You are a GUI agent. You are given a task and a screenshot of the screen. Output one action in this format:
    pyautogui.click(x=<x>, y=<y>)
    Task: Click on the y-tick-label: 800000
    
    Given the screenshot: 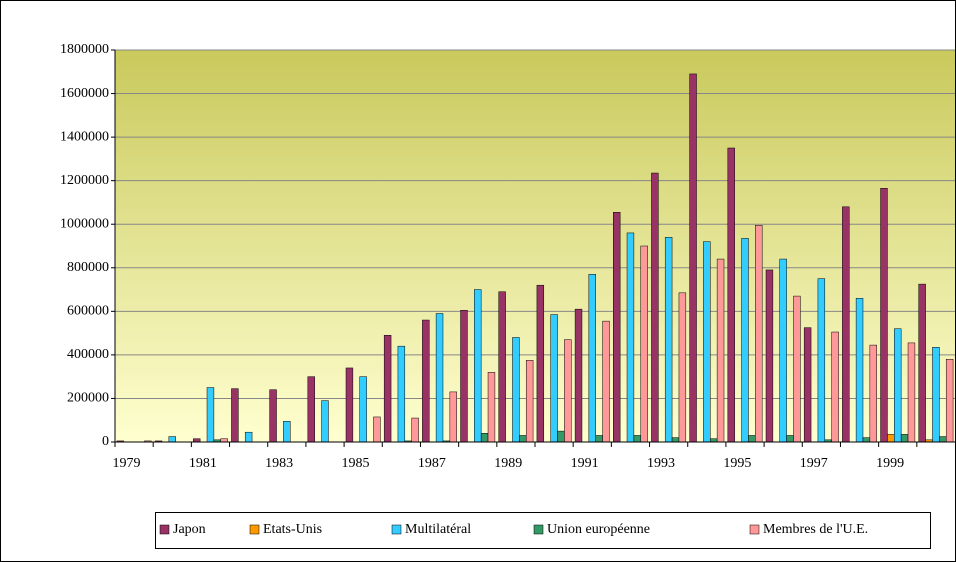 What is the action you would take?
    pyautogui.click(x=88, y=267)
    